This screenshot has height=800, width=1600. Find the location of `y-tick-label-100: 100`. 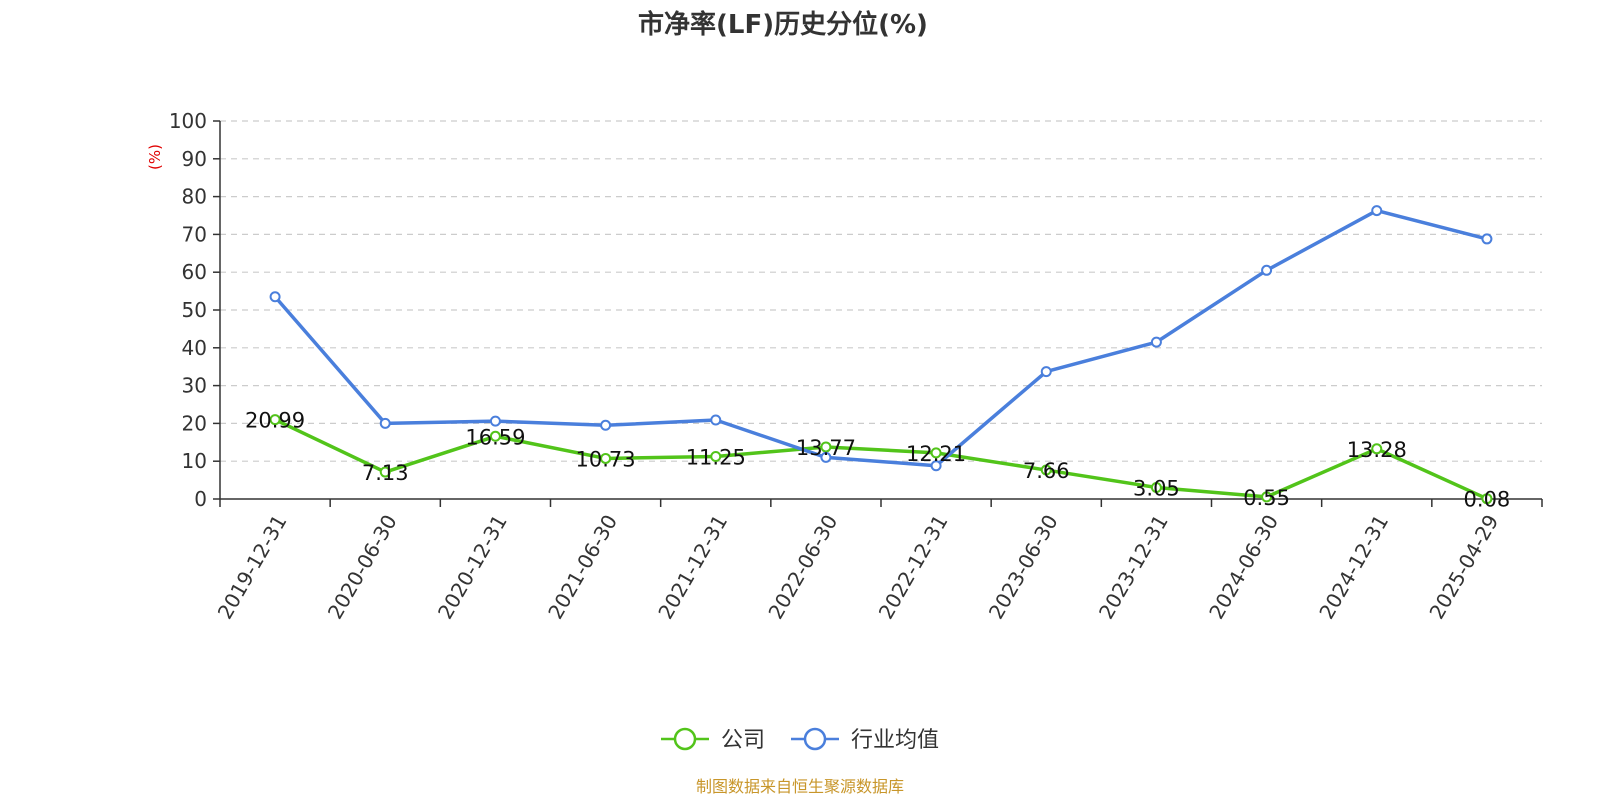

y-tick-label-100: 100 is located at coordinates (188, 121).